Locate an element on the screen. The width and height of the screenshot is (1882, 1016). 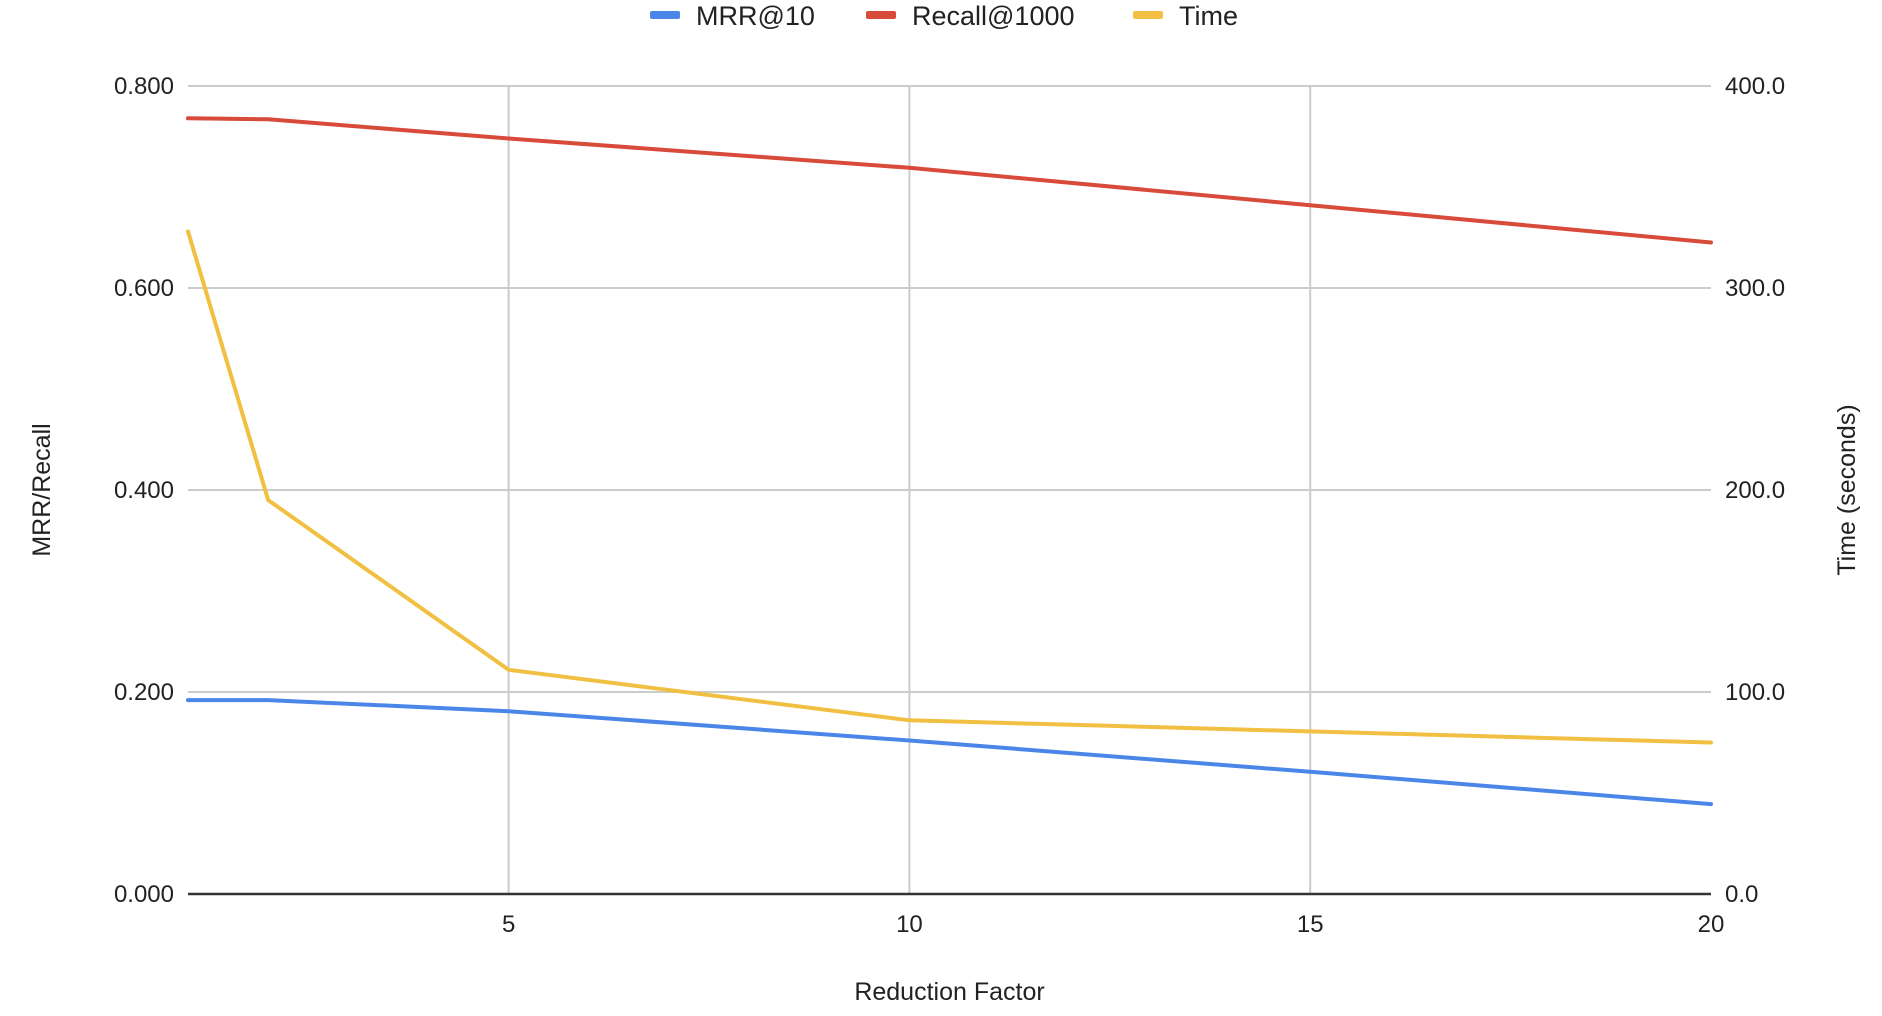
x-tick-label: 10 is located at coordinates (909, 924).